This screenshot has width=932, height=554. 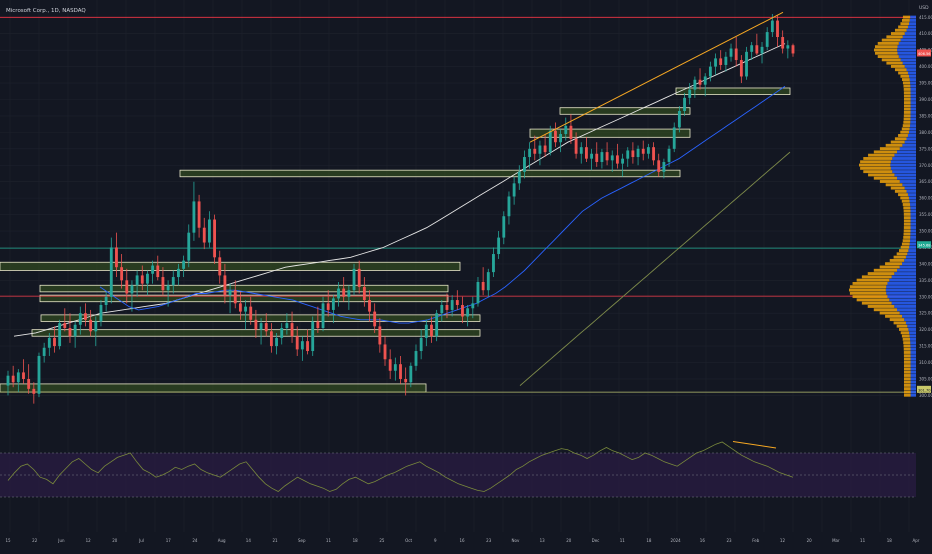 What do you see at coordinates (924, 389) in the screenshot?
I see `bottom-badge` at bounding box center [924, 389].